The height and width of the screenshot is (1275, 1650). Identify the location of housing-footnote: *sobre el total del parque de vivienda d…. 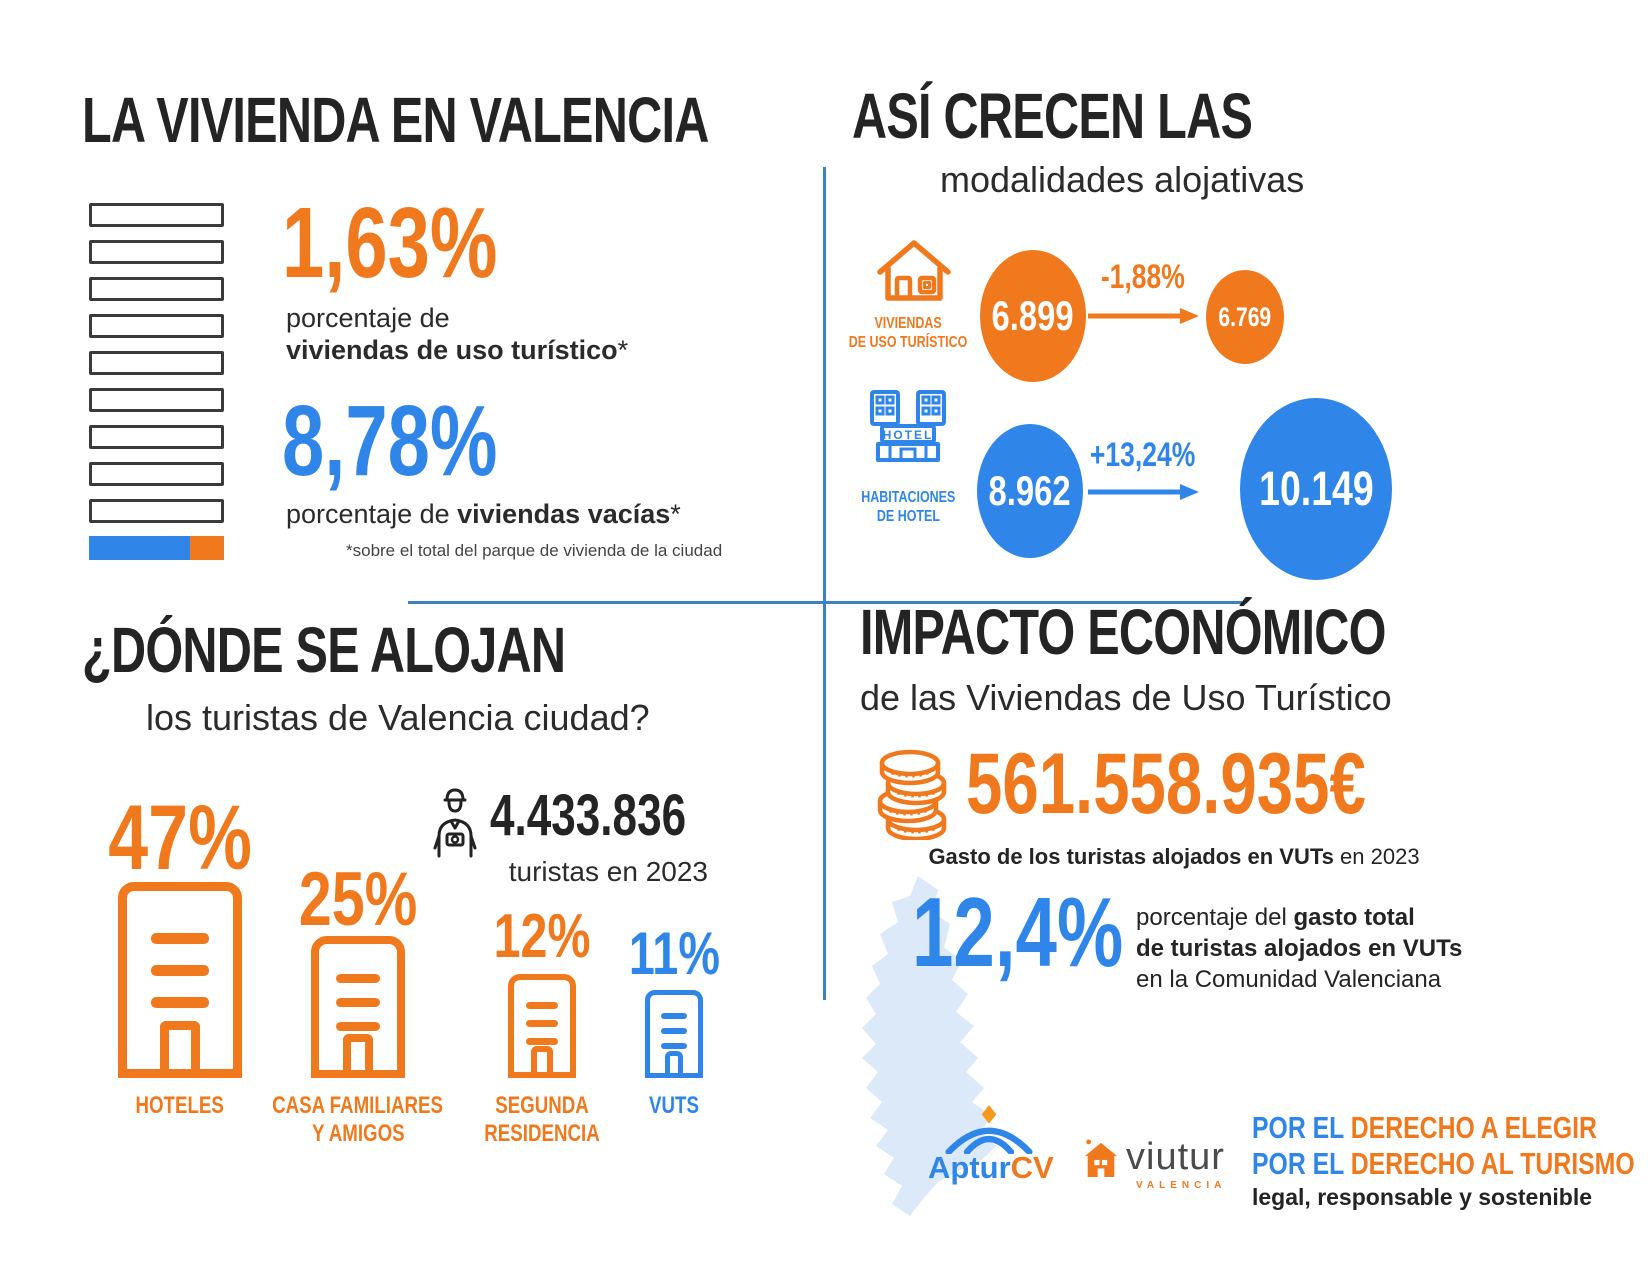
(534, 550).